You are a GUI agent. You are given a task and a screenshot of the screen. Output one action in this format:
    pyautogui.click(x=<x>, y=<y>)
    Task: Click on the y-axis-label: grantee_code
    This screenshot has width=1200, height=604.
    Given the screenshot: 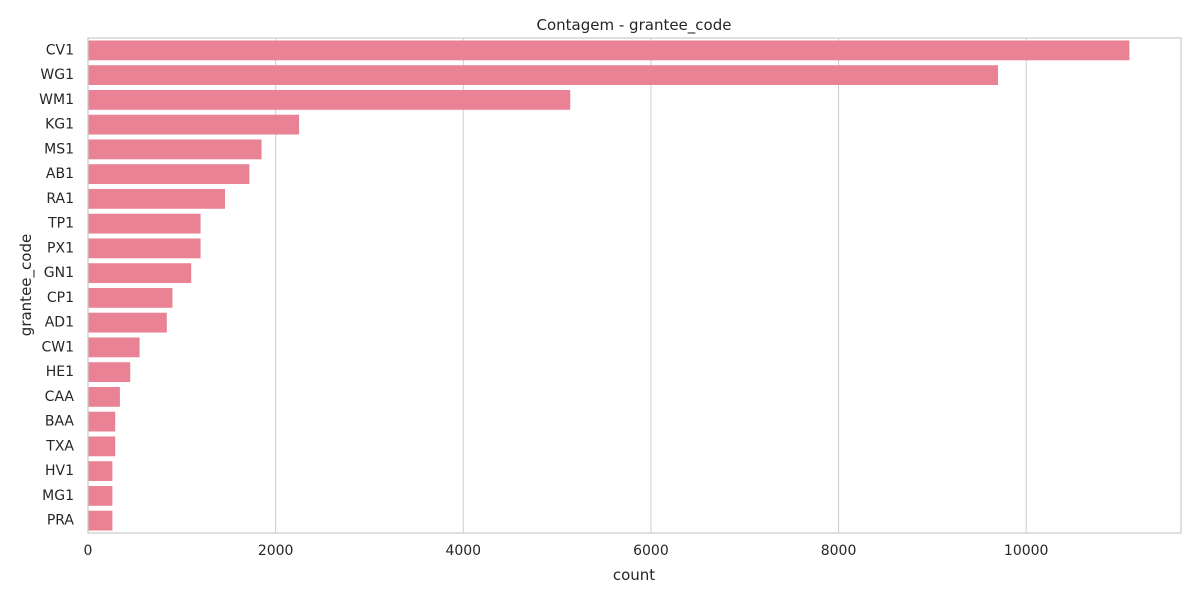 What is the action you would take?
    pyautogui.click(x=26, y=285)
    